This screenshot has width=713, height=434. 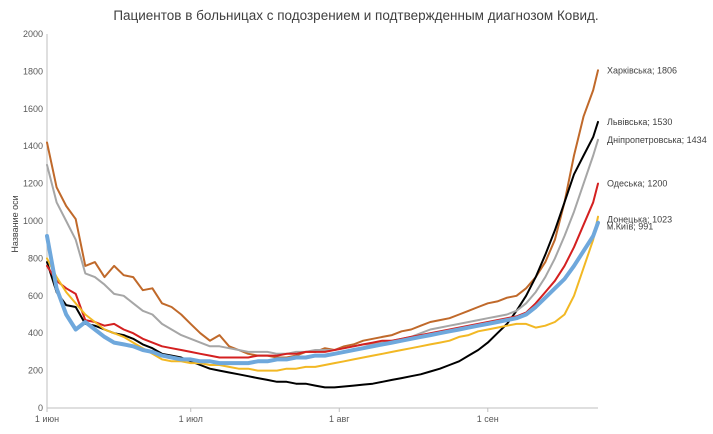 What do you see at coordinates (35, 258) in the screenshot?
I see `y-tick-label: 800` at bounding box center [35, 258].